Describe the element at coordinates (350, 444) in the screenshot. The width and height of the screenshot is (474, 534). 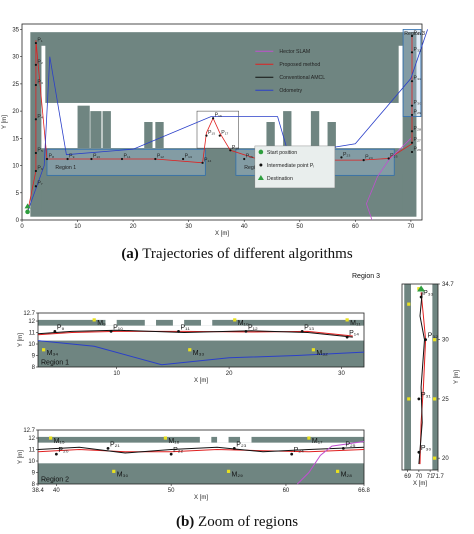
I see `r2-waypoint-label: P₂₅` at that location.